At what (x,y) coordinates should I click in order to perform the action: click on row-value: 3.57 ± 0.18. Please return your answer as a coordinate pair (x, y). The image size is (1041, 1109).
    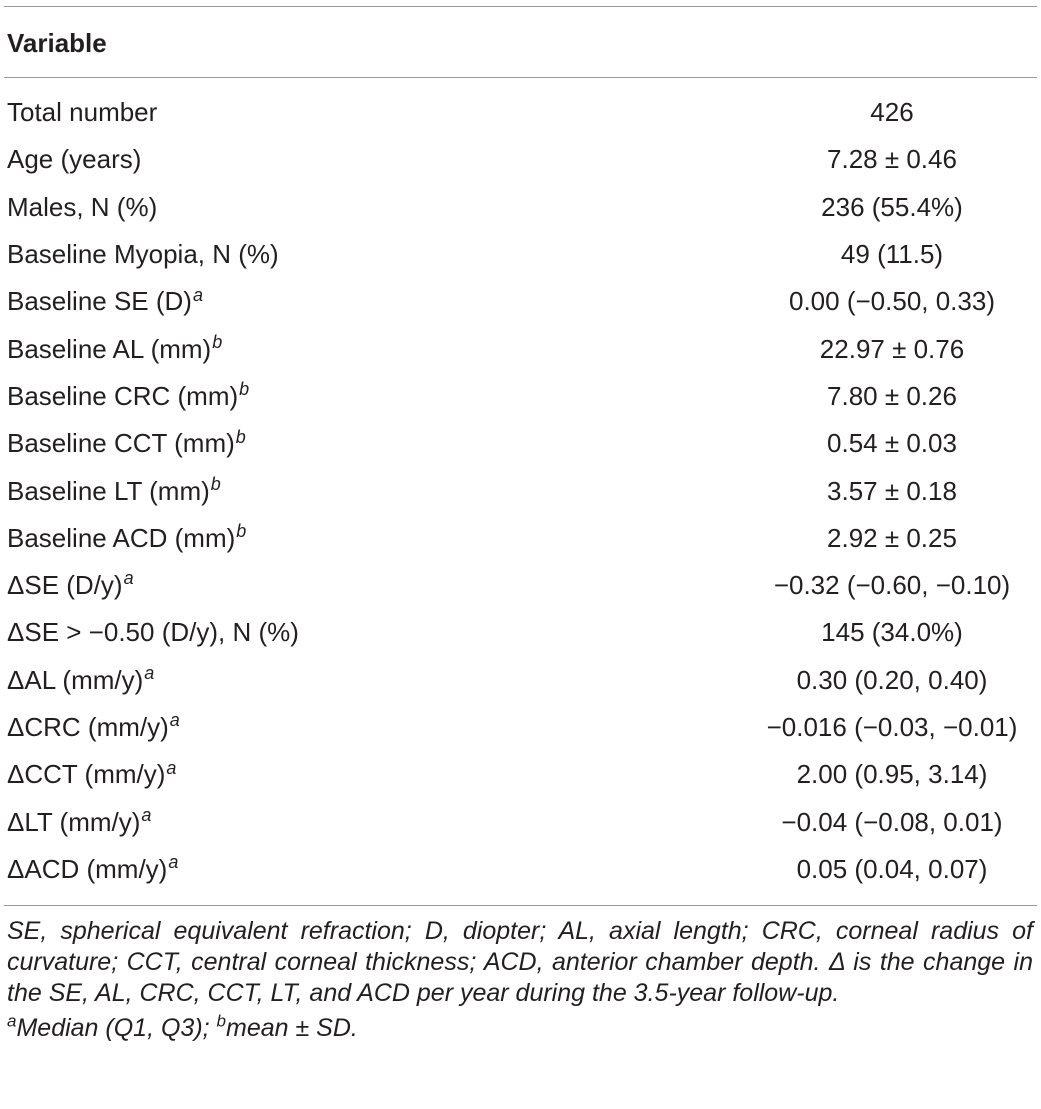
    Looking at the image, I should click on (892, 490).